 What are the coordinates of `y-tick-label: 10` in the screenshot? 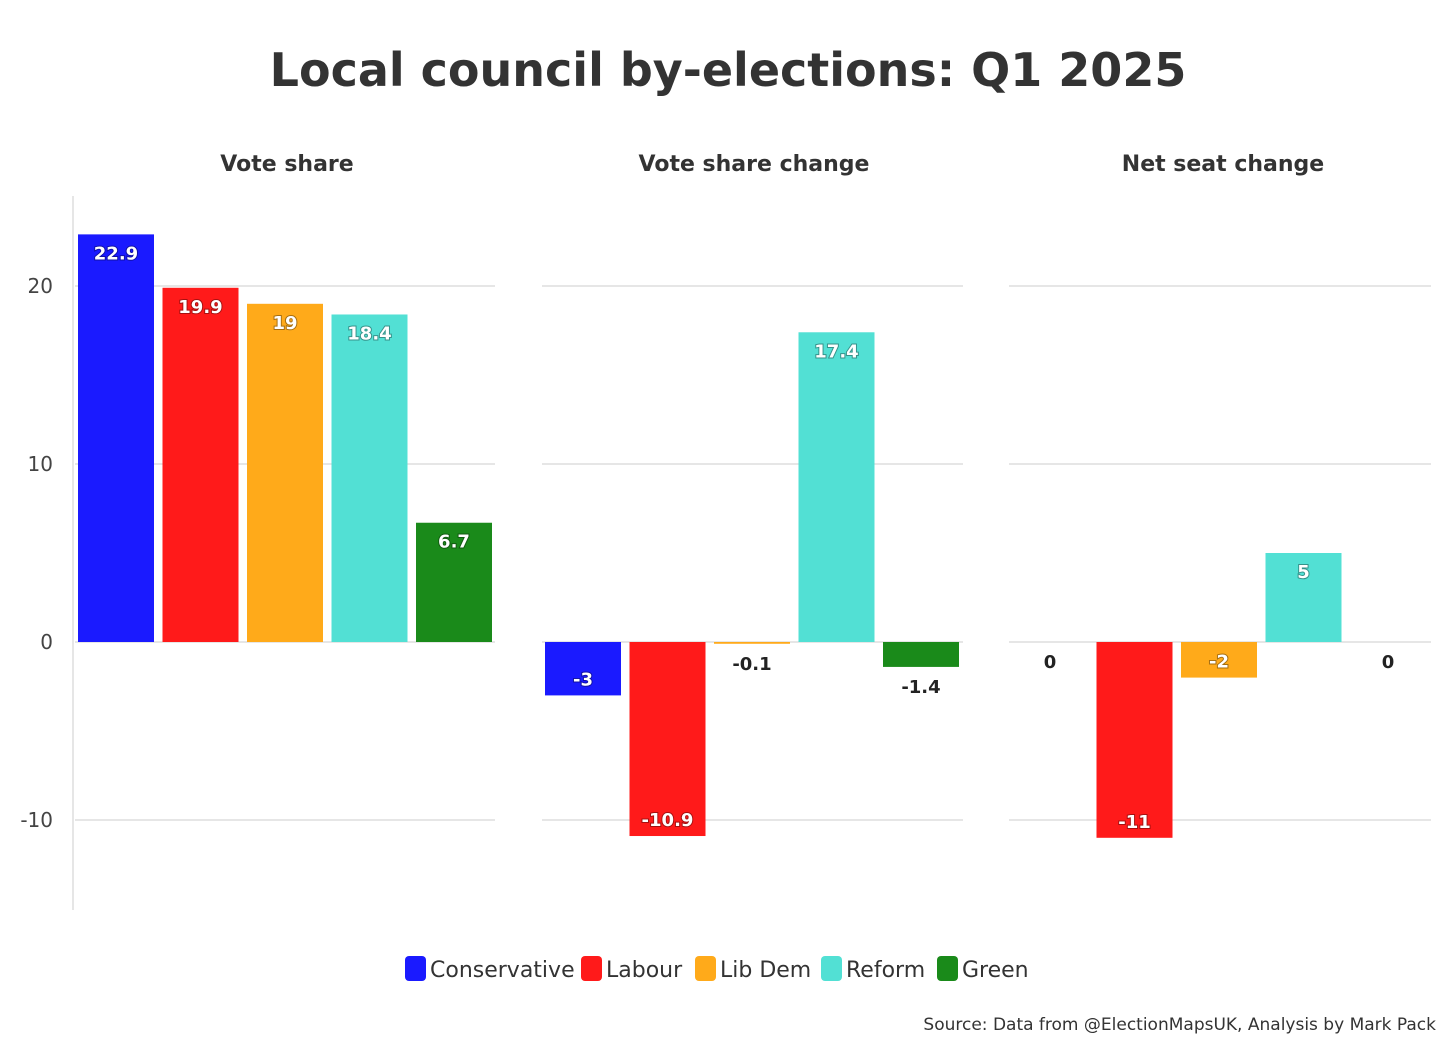 It's located at (40, 464).